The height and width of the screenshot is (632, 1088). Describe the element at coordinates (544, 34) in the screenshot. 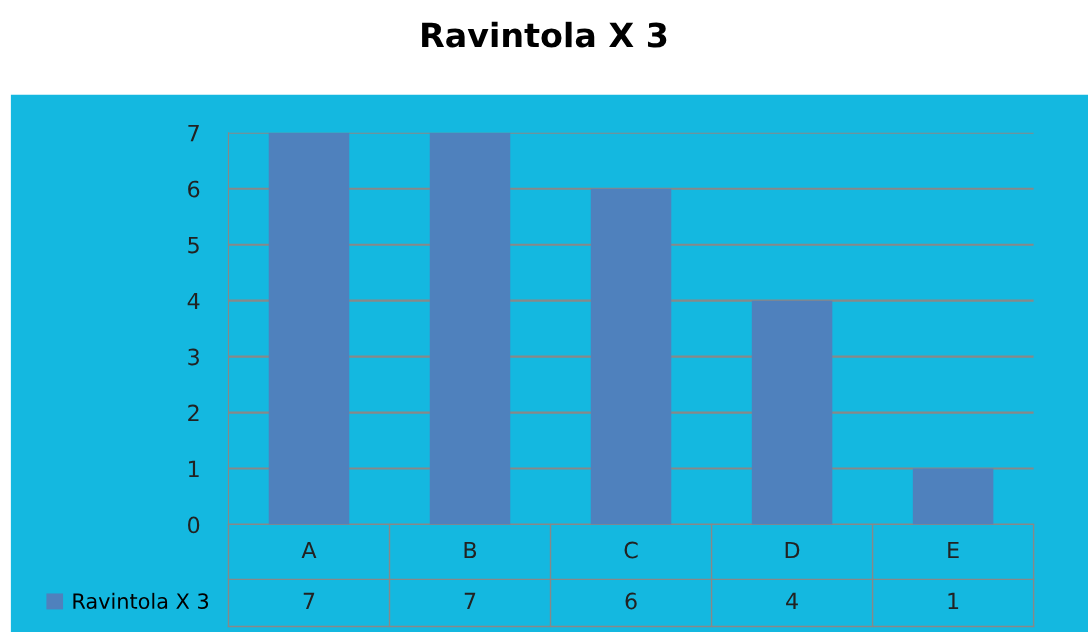

I see `chart-title: Ravintola X 3` at that location.